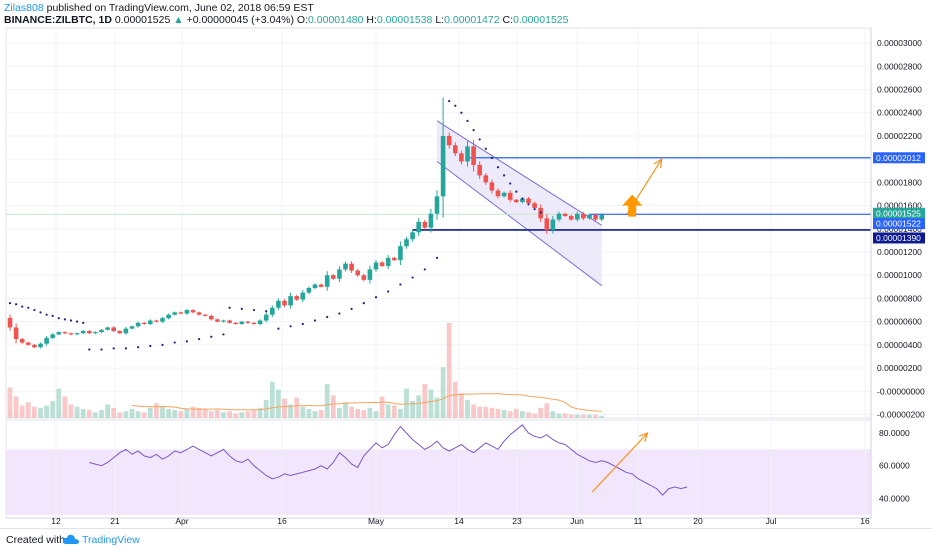 The width and height of the screenshot is (932, 551). Describe the element at coordinates (898, 224) in the screenshot. I see `price-label-text: 0.00001522` at that location.